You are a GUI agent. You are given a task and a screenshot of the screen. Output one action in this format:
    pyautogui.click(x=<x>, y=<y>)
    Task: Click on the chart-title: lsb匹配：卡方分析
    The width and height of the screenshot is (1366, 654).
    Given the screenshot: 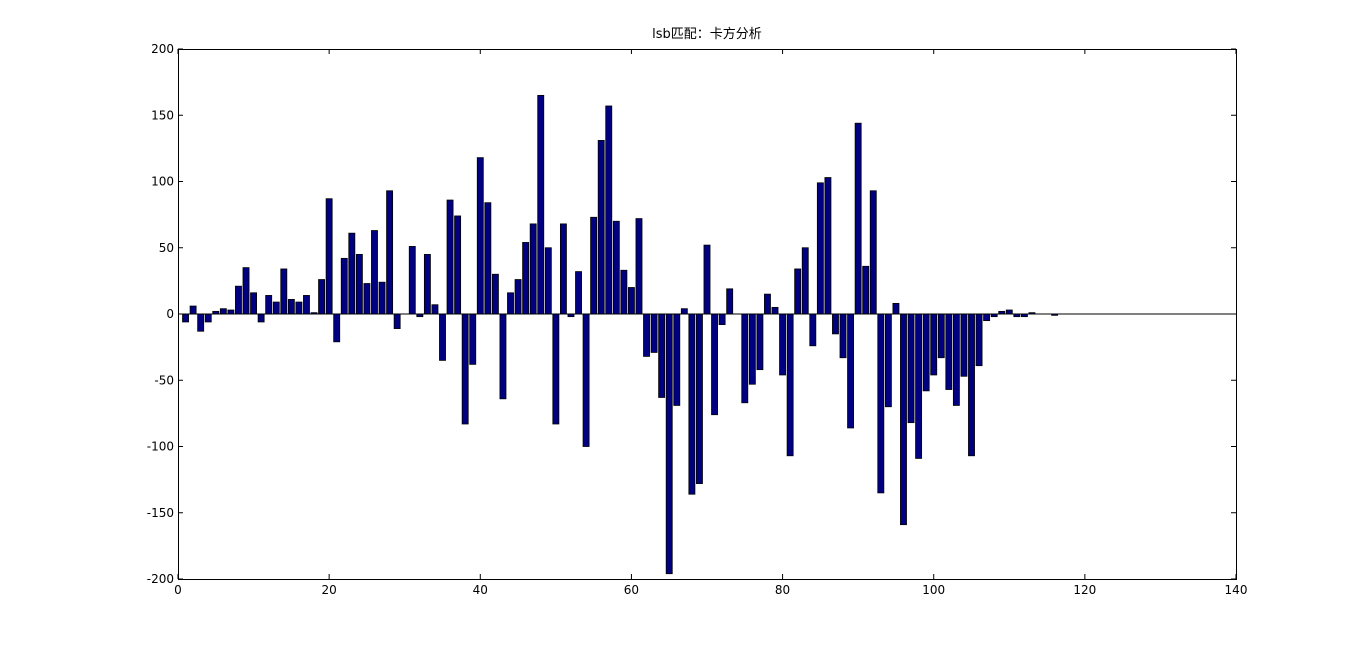 What is the action you would take?
    pyautogui.click(x=707, y=34)
    